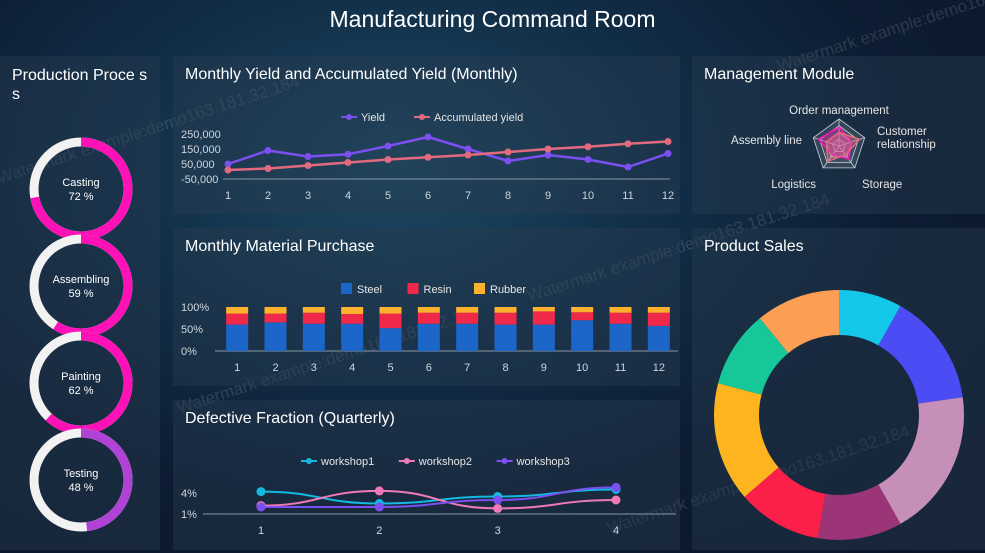  Describe the element at coordinates (429, 368) in the screenshot. I see `x-tick-label: 6` at that location.